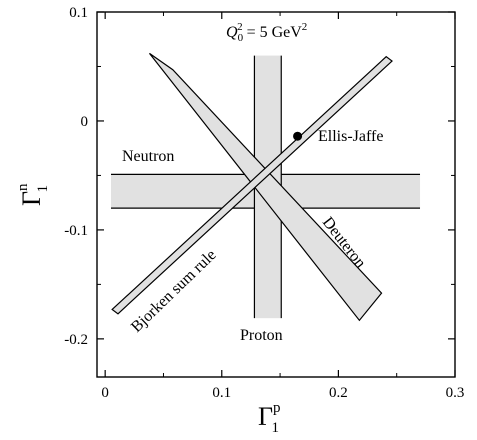 The height and width of the screenshot is (440, 477). What do you see at coordinates (455, 393) in the screenshot?
I see `x-tick-label: 0.3` at bounding box center [455, 393].